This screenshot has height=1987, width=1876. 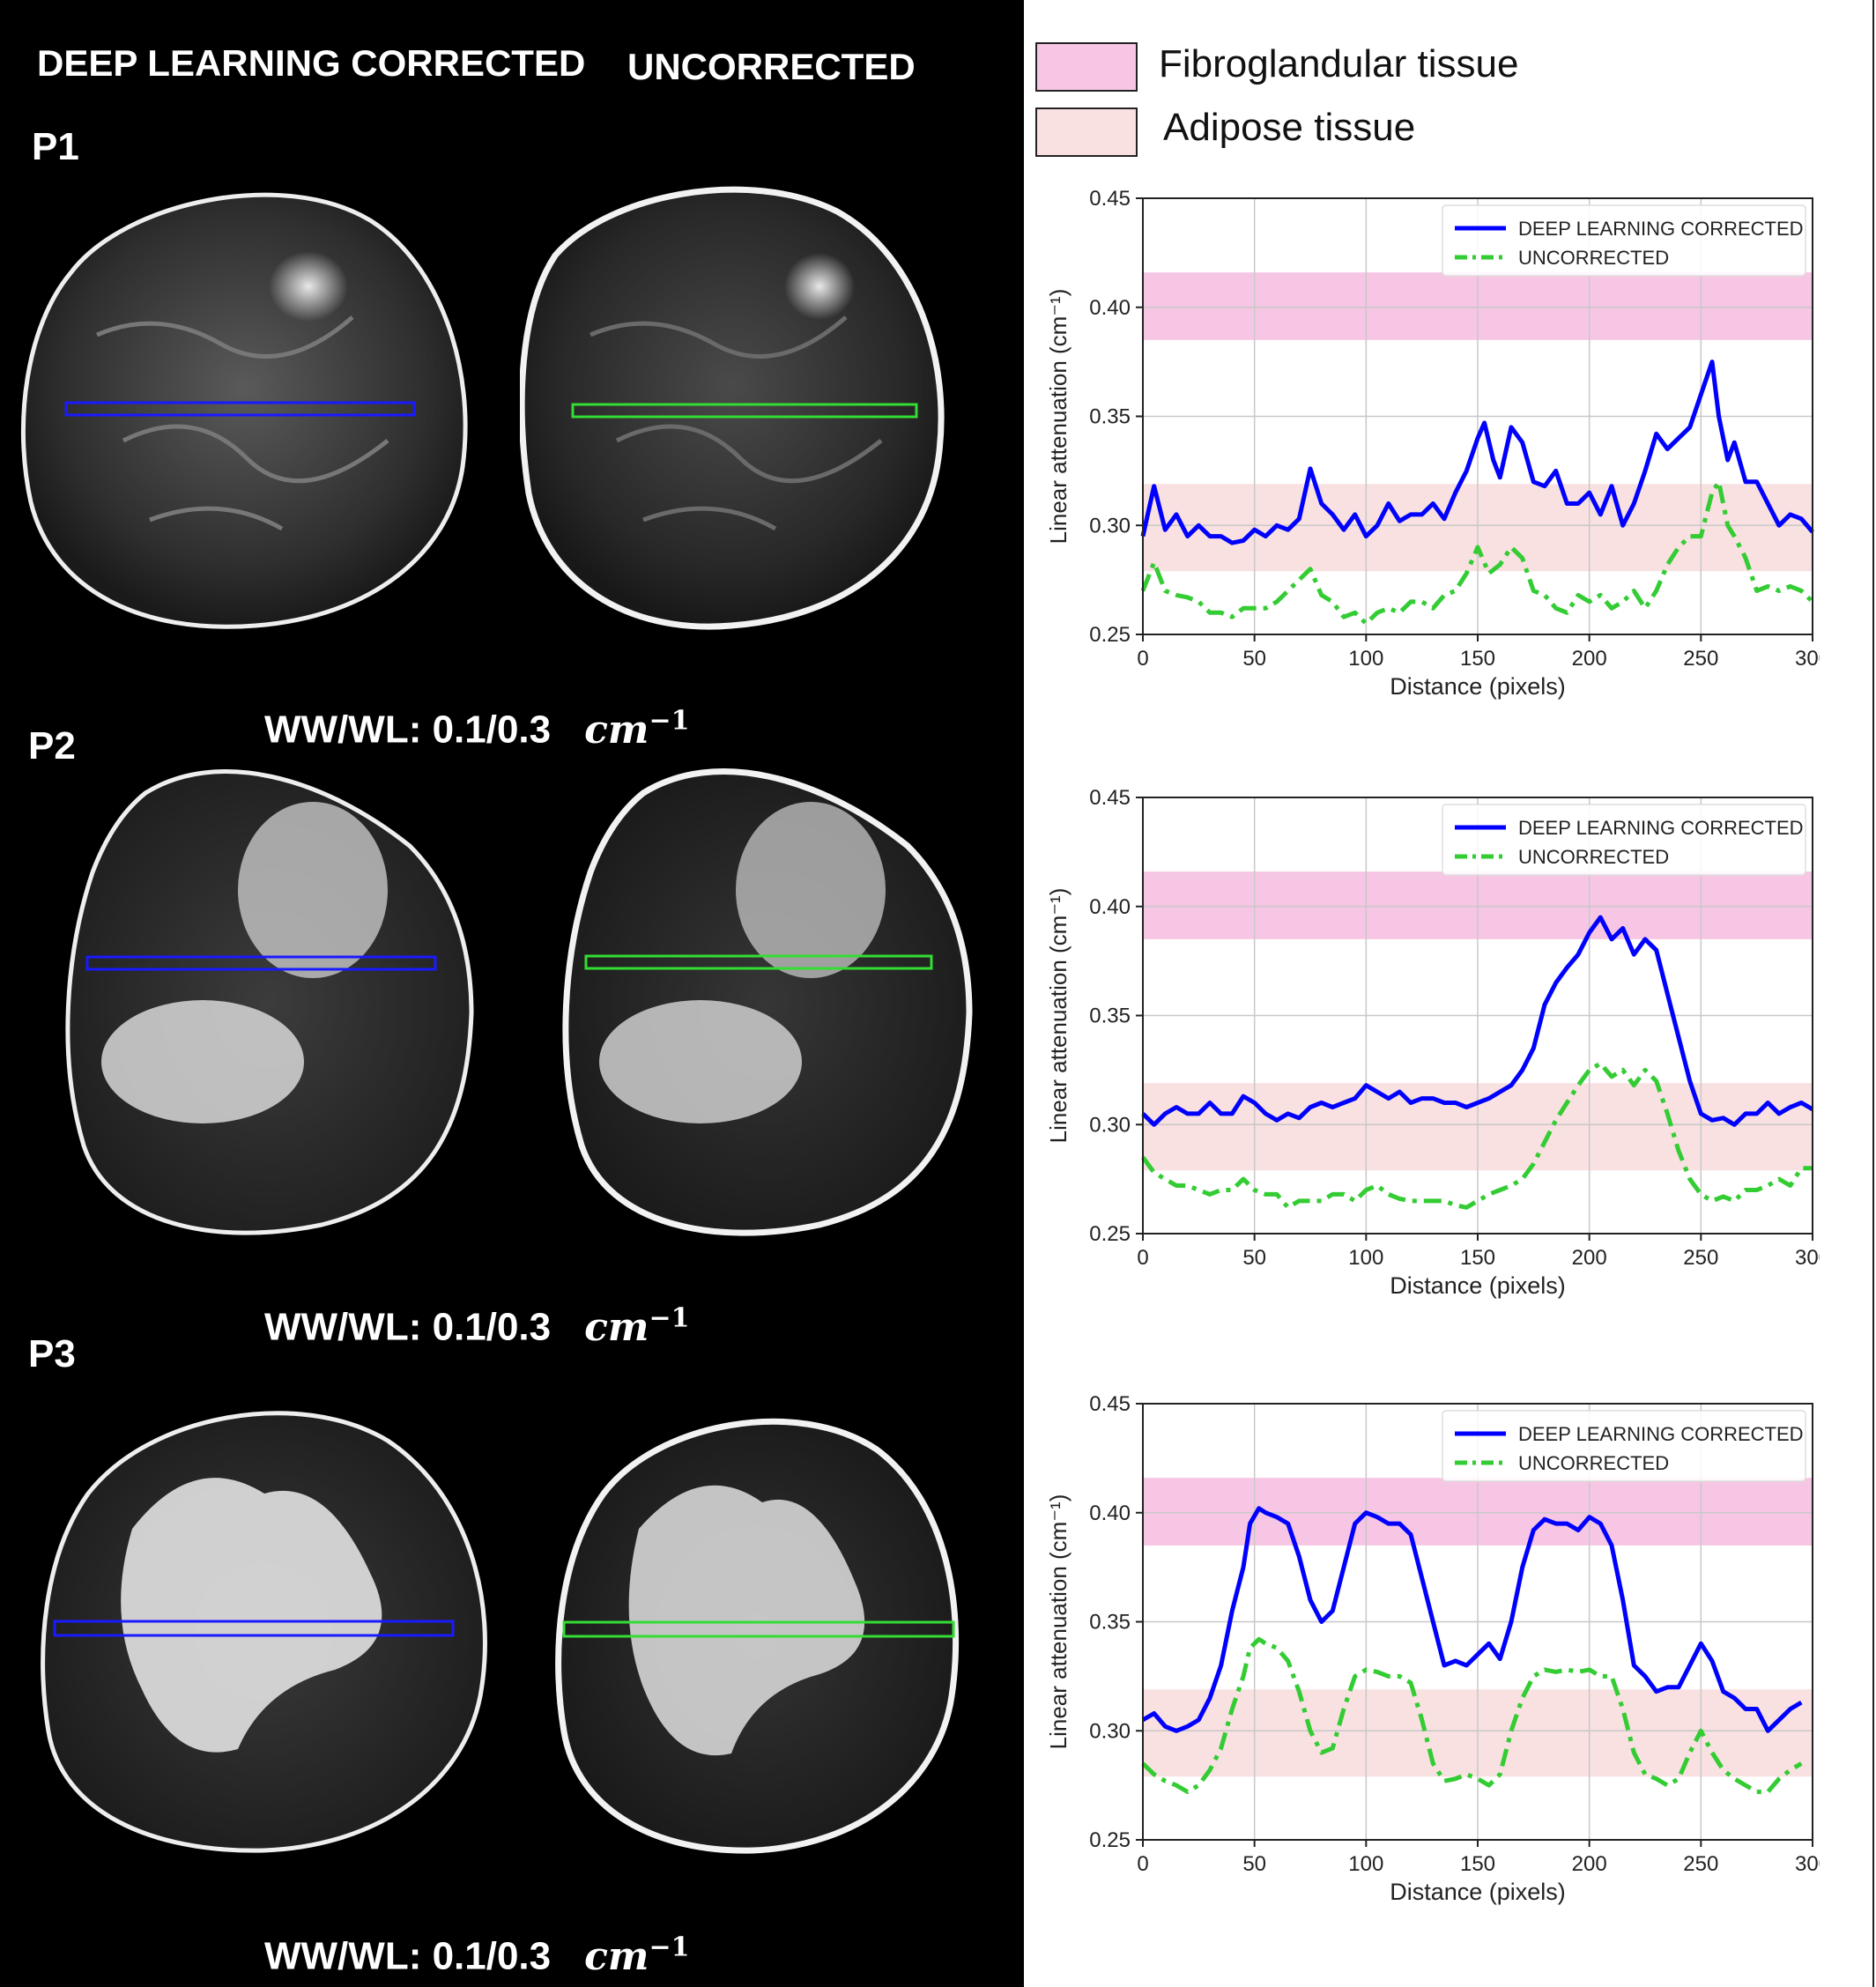 What do you see at coordinates (269, 1002) in the screenshot?
I see `p2-corrected-ct-image` at bounding box center [269, 1002].